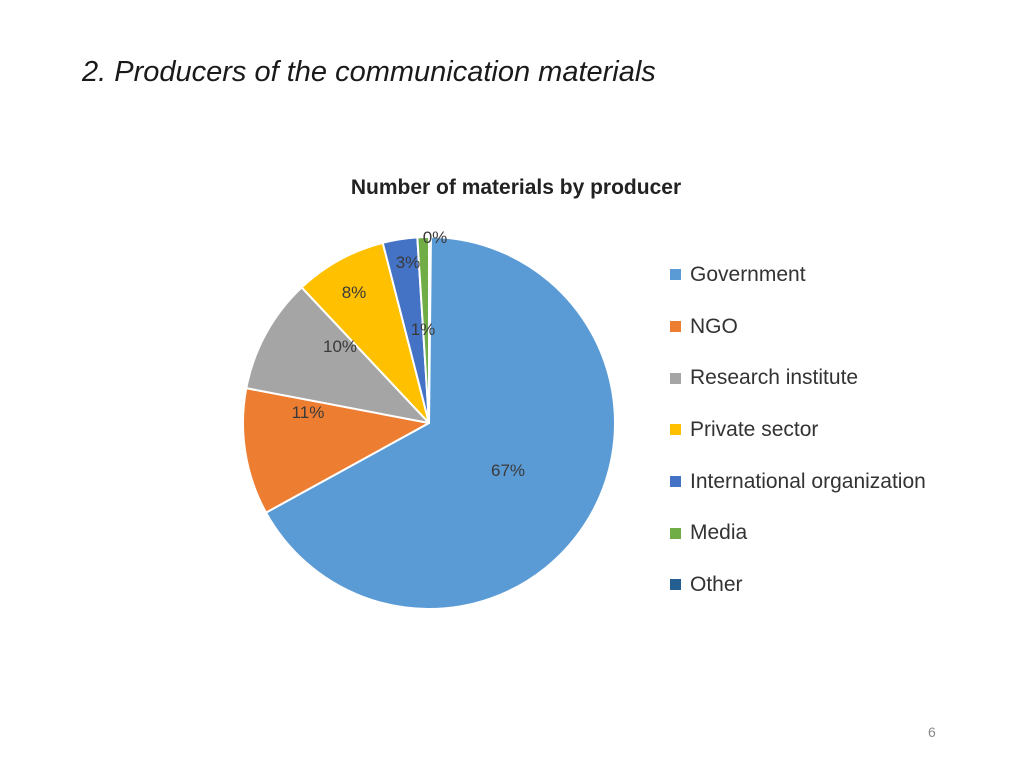 Image resolution: width=1024 pixels, height=768 pixels. Describe the element at coordinates (435, 237) in the screenshot. I see `data-label-other: 0%` at that location.